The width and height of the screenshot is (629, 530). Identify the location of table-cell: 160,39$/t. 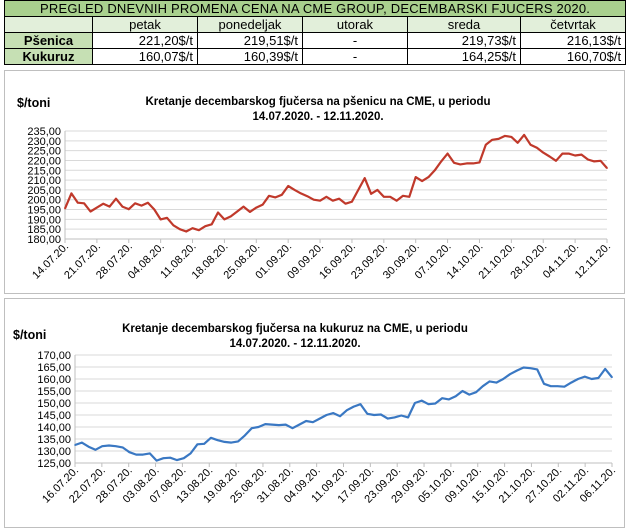
(250, 56).